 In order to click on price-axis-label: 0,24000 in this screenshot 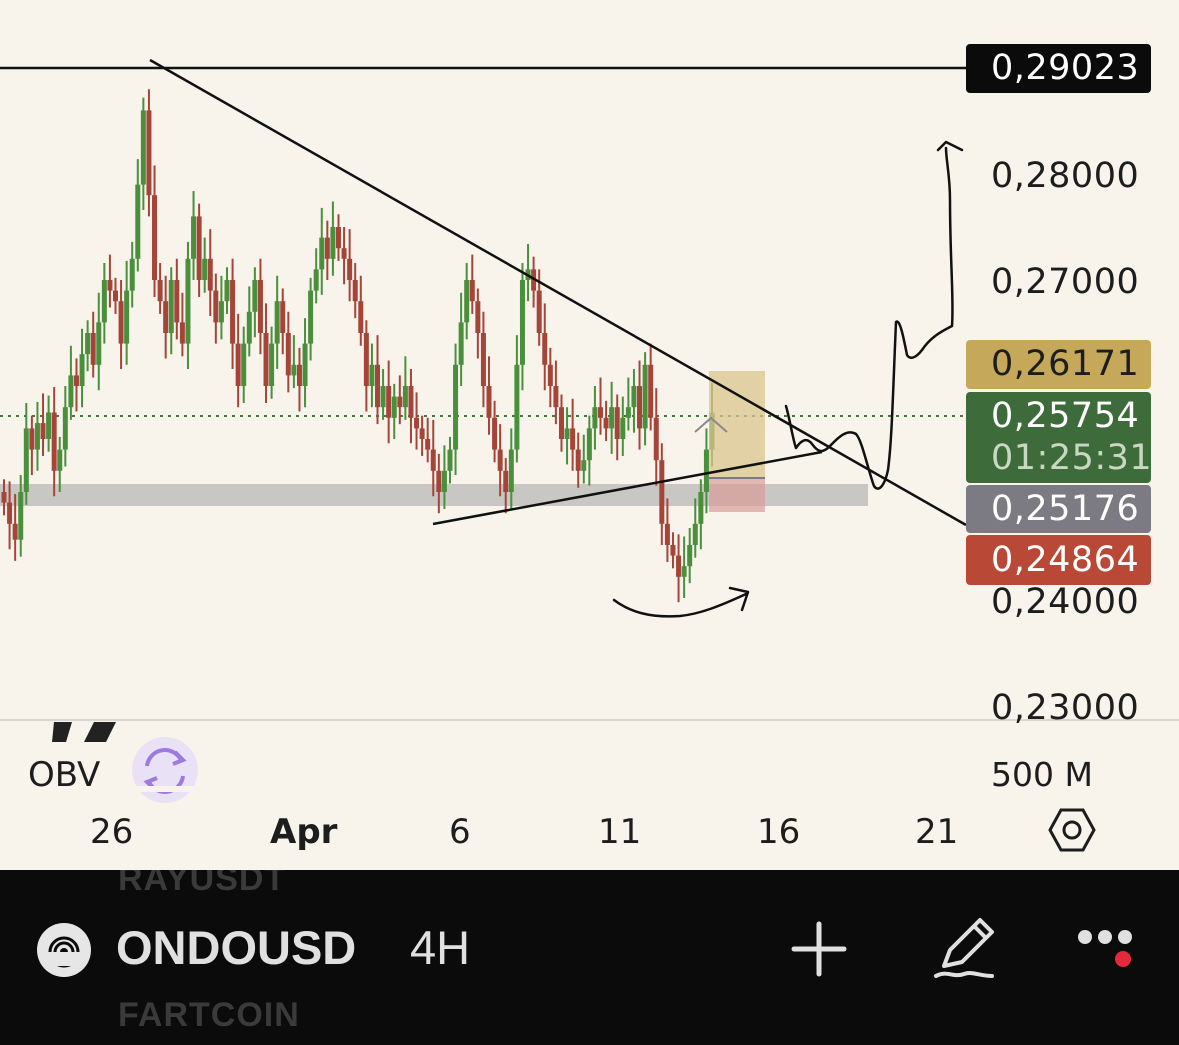, I will do `click(1065, 602)`.